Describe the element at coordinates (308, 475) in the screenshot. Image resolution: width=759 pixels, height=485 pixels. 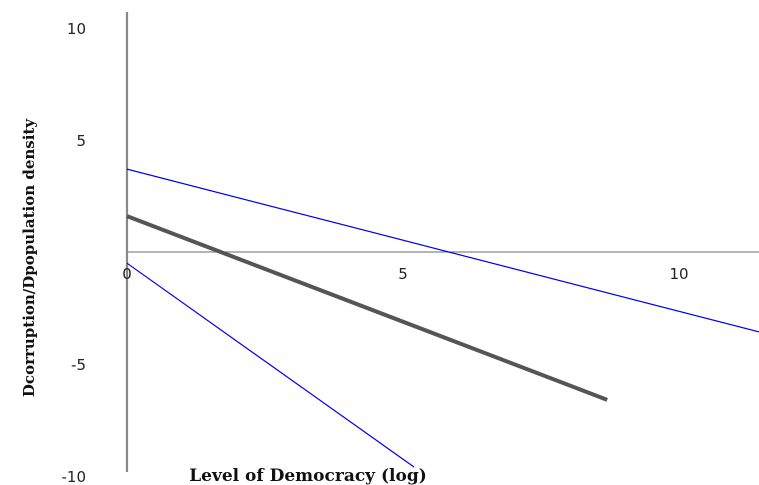
I see `x-axis-title: Level of Democracy (log)` at that location.